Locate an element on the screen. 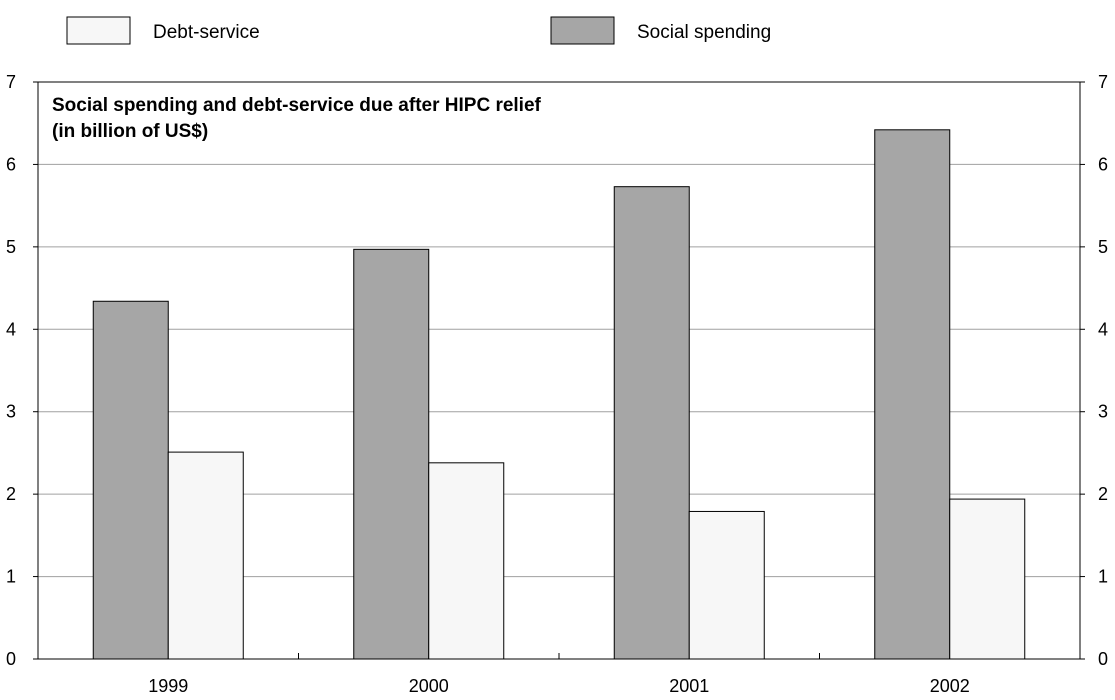 The width and height of the screenshot is (1115, 700). legend-swatch-social-spending is located at coordinates (582, 30).